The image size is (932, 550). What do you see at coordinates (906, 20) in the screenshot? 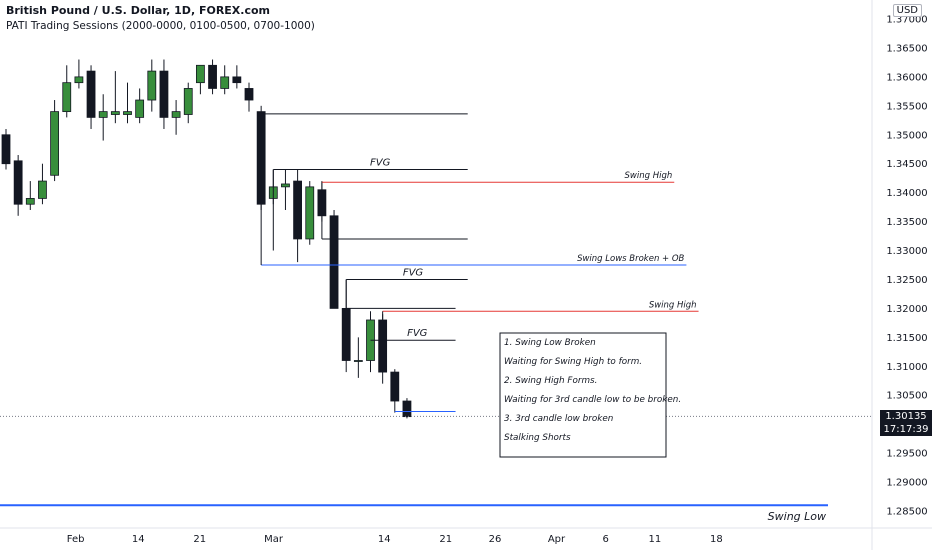
I see `price-tick-label: 1.37000` at bounding box center [906, 20].